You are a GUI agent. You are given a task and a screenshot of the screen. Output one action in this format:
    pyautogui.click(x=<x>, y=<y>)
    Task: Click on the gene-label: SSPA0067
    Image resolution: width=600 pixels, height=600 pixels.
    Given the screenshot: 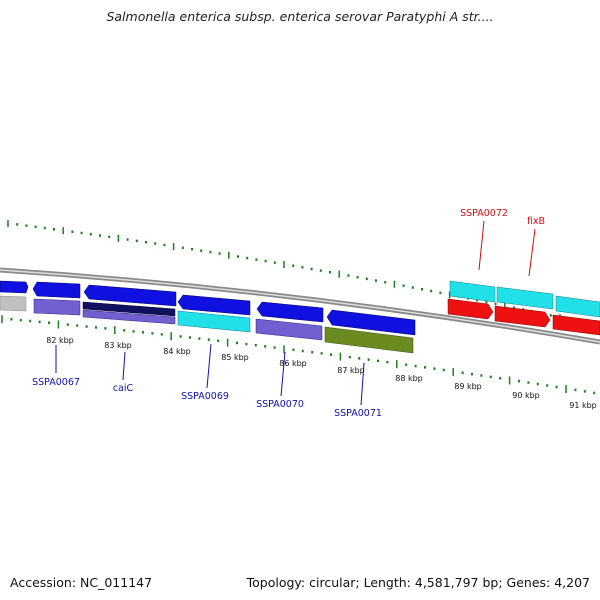 What is the action you would take?
    pyautogui.click(x=56, y=382)
    